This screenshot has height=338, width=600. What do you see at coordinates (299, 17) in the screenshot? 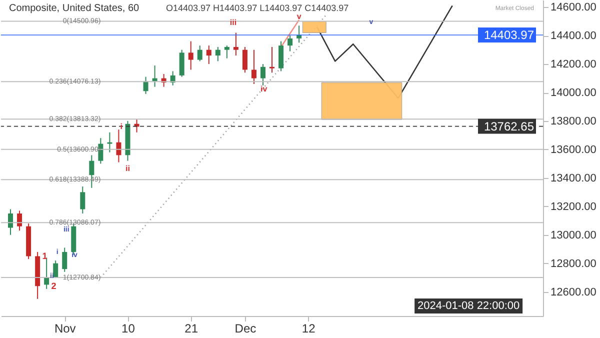
I see `annotation: v` at bounding box center [299, 17].